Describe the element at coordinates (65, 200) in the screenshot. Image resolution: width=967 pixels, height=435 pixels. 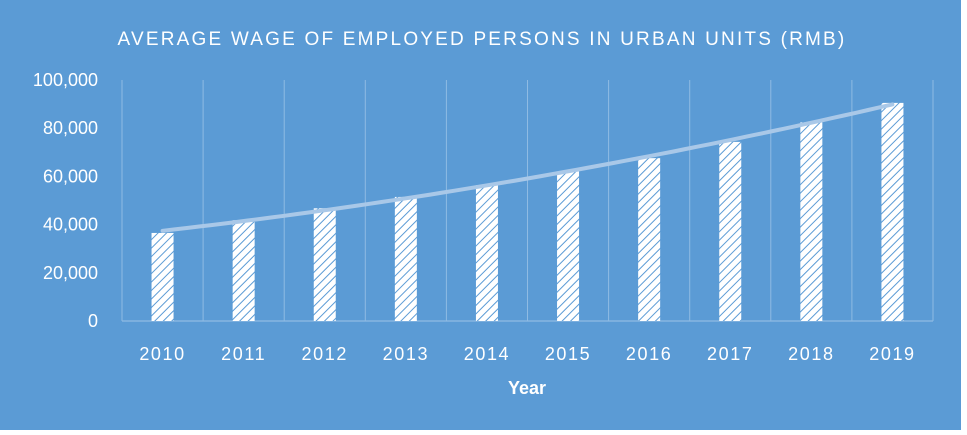
I see `y-axis-ticks: 0 20,000 40,000 60,000 80,000 100,000` at that location.